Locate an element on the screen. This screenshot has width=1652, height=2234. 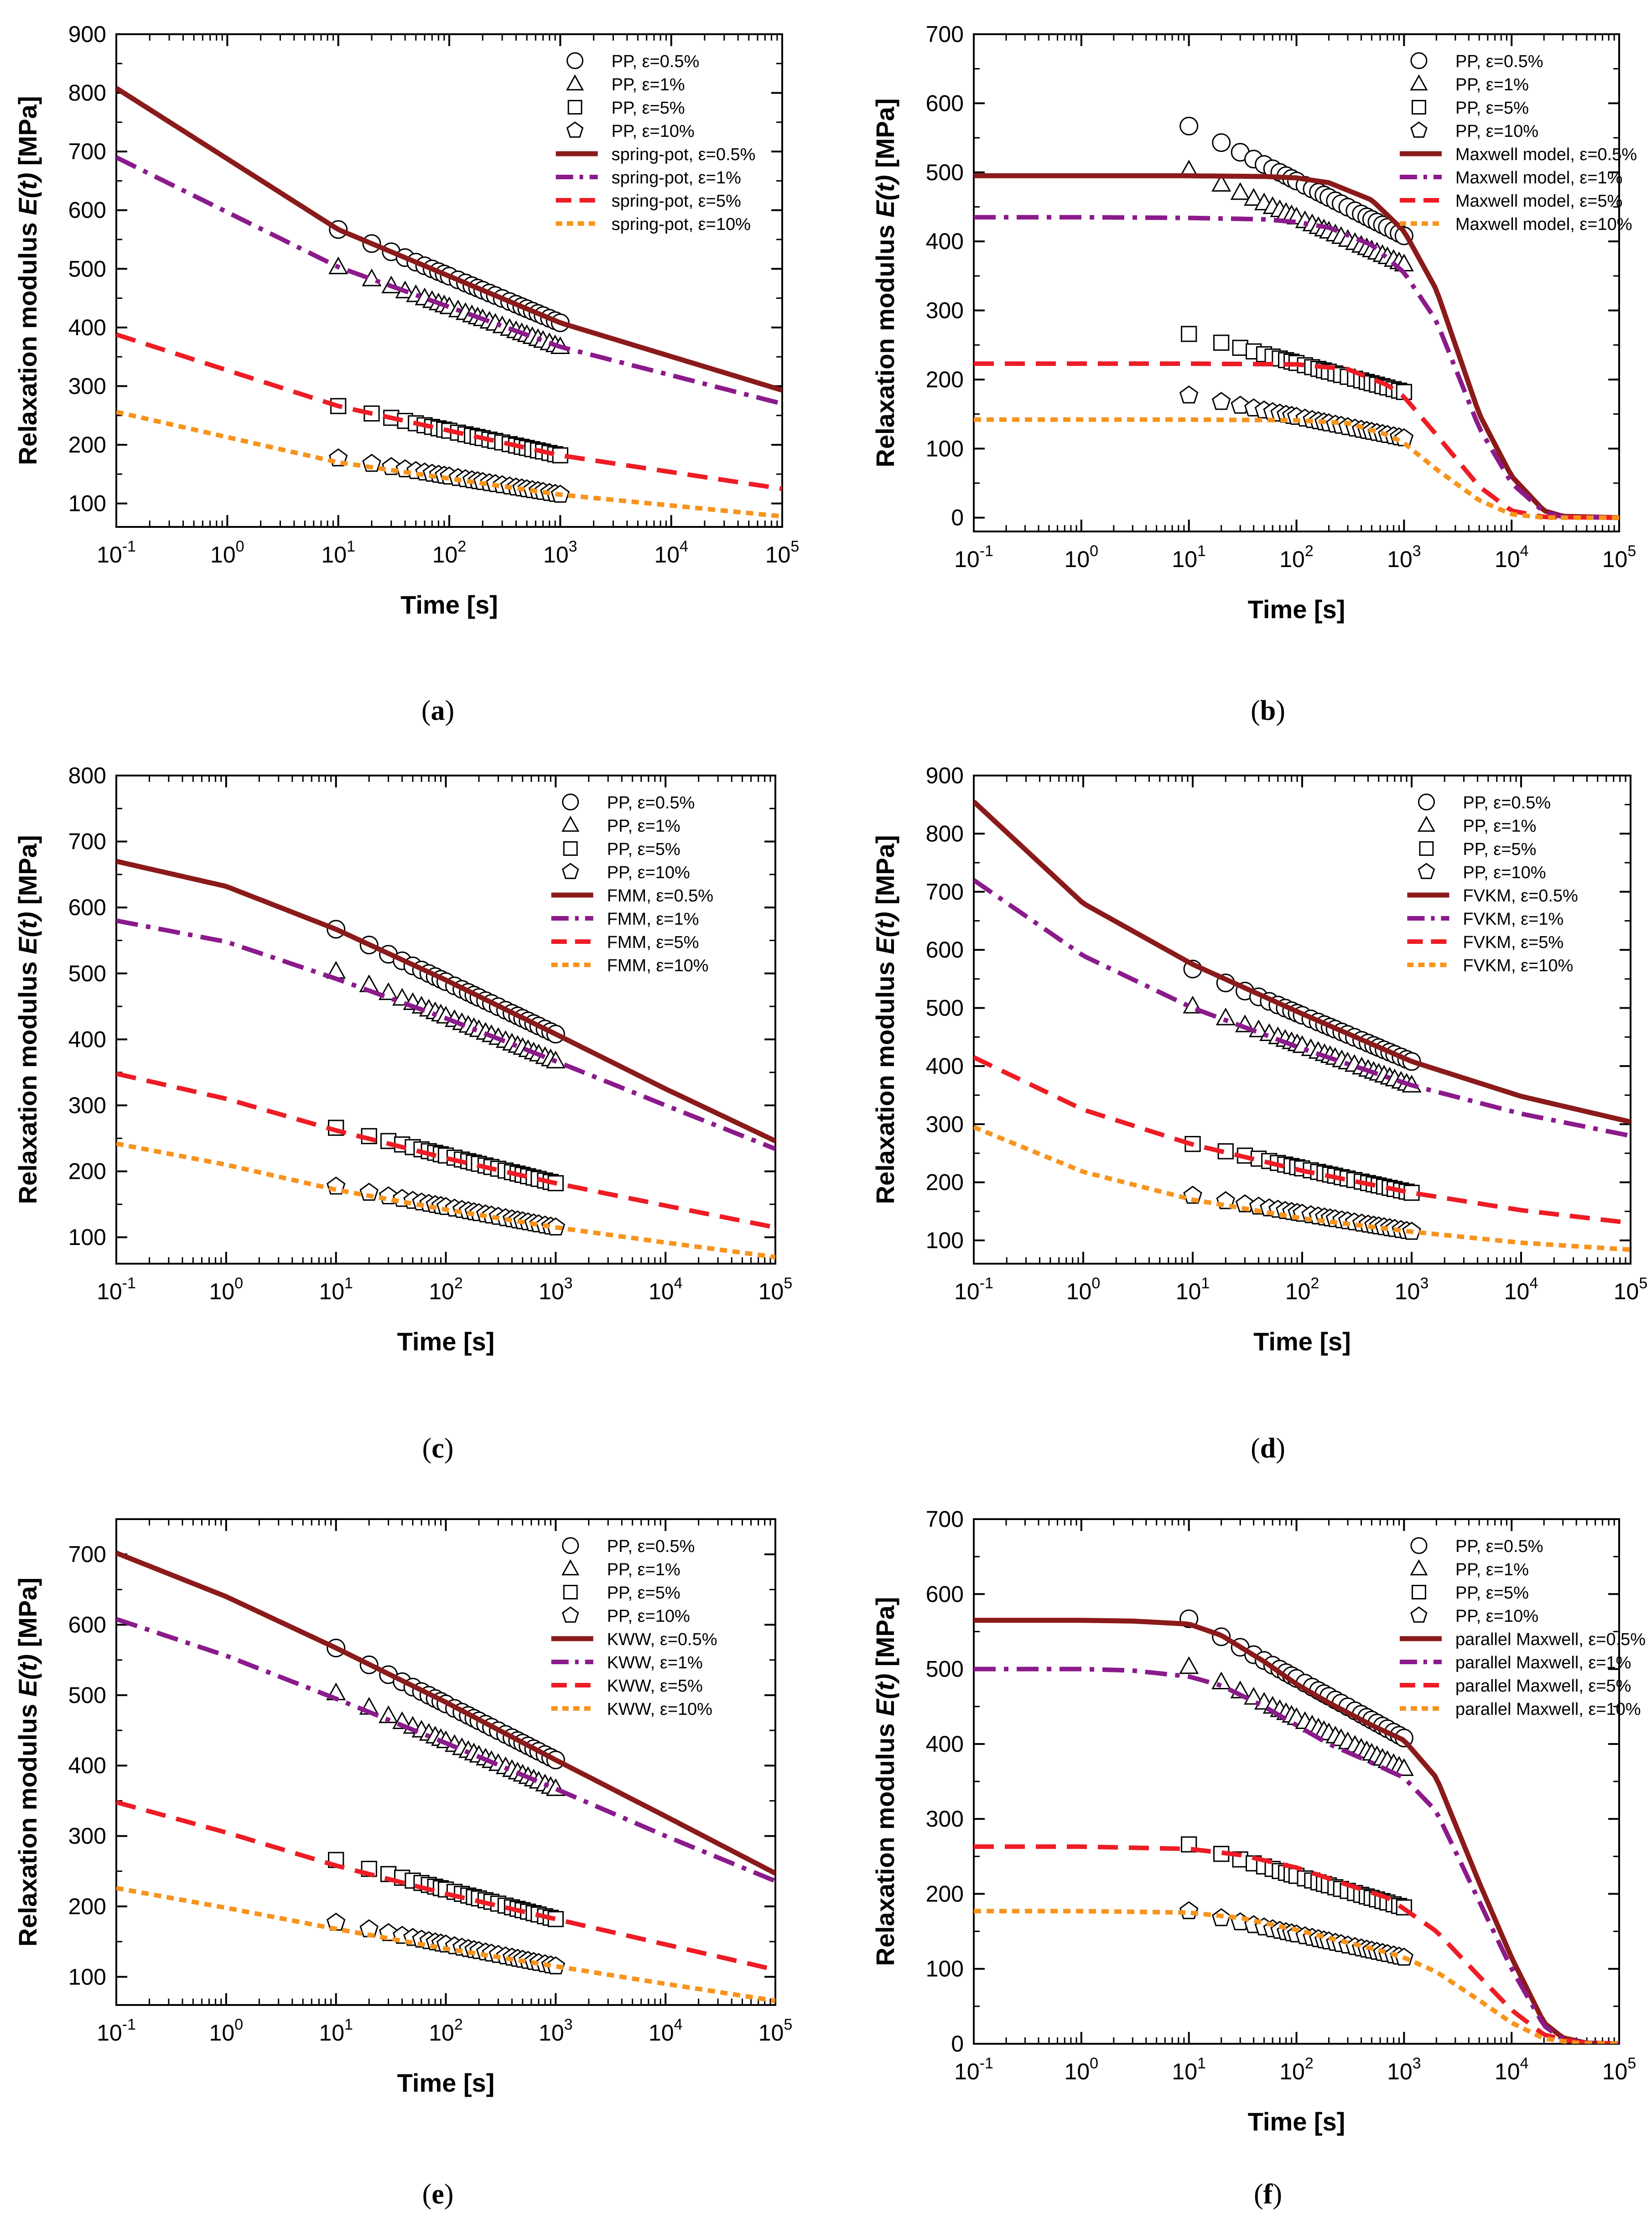
x-tick-label: 10⁻¹ is located at coordinates (974, 557).